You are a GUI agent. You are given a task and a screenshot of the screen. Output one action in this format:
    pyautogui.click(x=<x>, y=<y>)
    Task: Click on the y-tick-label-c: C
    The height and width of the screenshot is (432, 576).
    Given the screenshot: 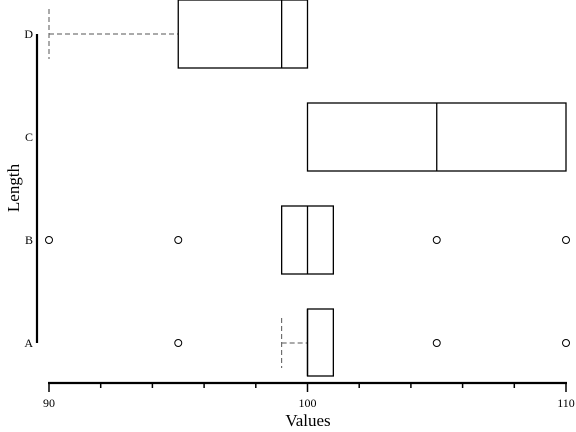 What is the action you would take?
    pyautogui.click(x=29, y=137)
    